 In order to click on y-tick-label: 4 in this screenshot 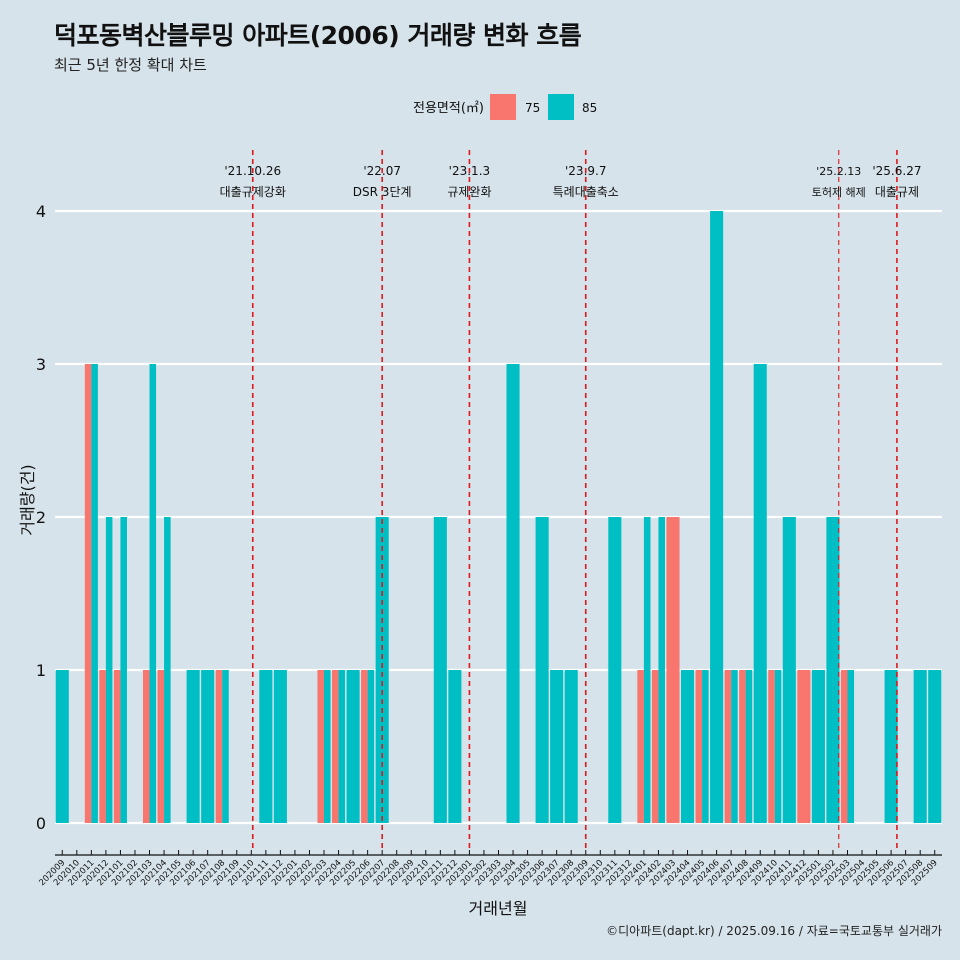, I will do `click(41, 211)`.